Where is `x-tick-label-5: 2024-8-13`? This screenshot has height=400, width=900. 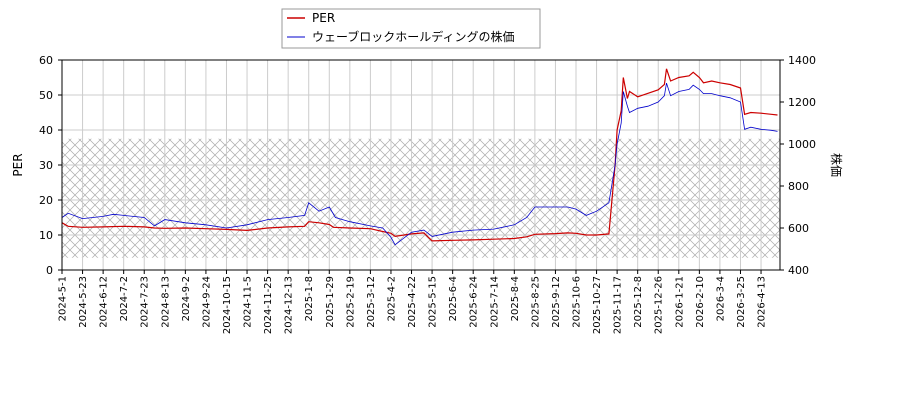
x-tick-label-5: 2024-8-13 is located at coordinates (165, 302).